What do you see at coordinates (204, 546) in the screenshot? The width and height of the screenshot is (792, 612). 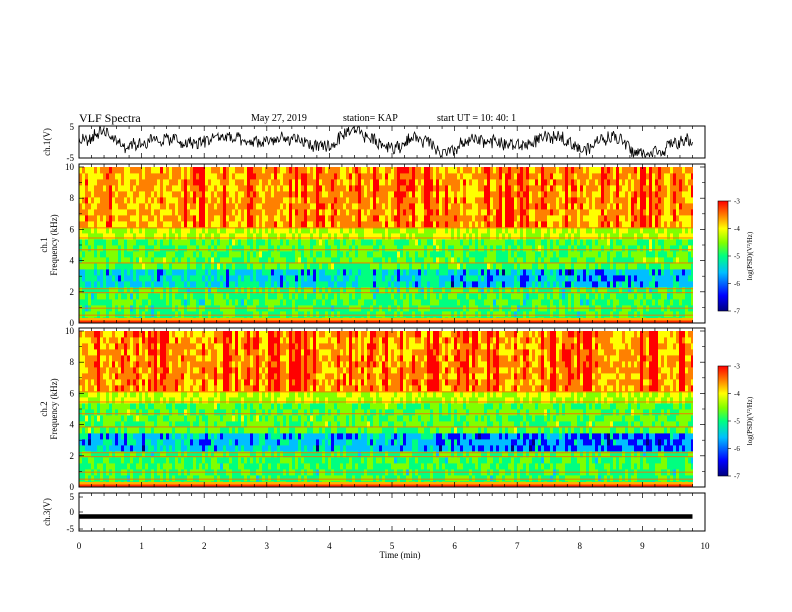 I see `x-tick-label: 2` at bounding box center [204, 546].